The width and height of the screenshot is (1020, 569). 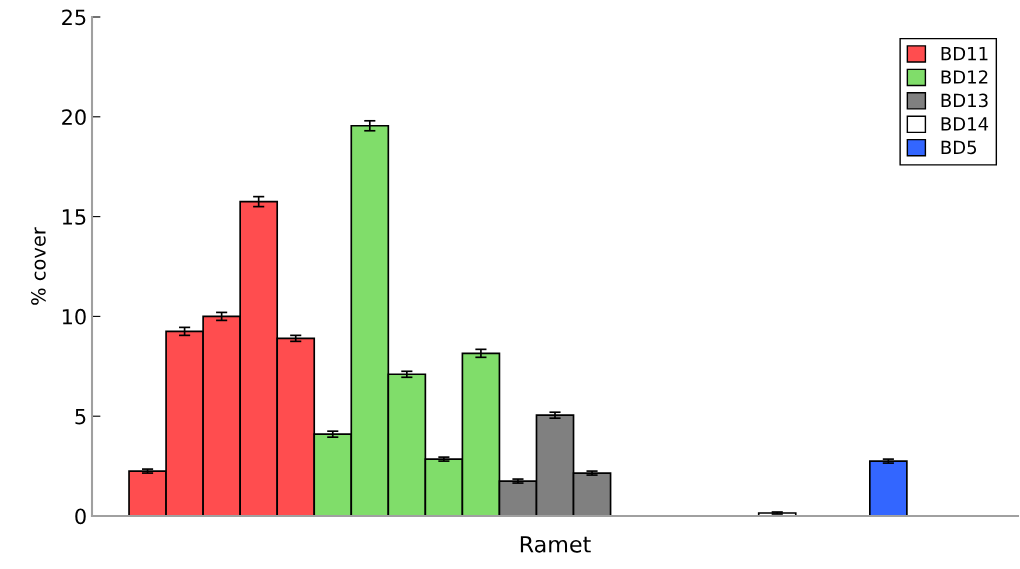 I want to click on bar, so click(x=888, y=488).